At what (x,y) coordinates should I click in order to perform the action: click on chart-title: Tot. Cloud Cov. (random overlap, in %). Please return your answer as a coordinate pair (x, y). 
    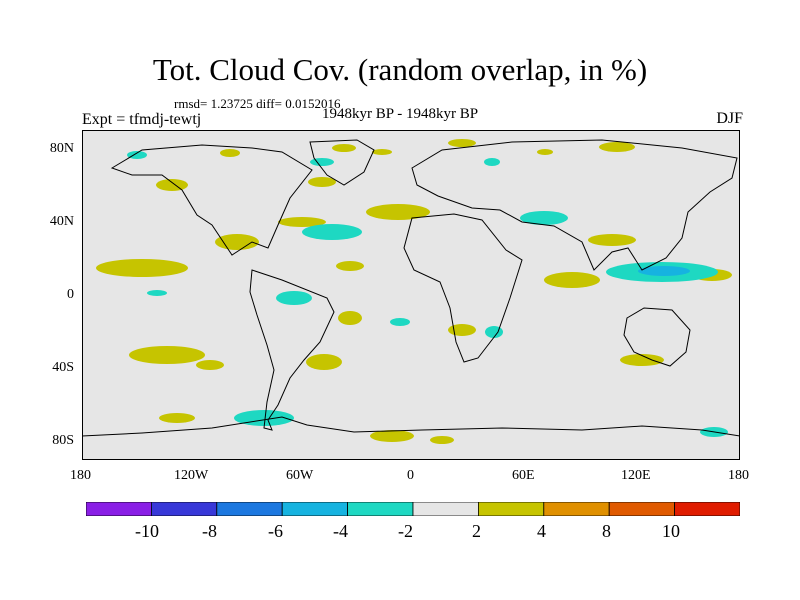
    Looking at the image, I should click on (400, 69).